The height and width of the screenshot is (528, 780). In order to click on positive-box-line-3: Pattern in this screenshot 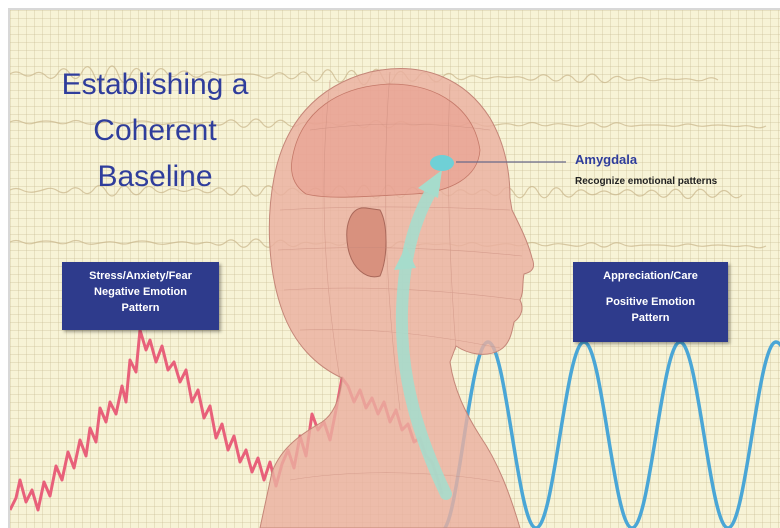, I will do `click(650, 318)`.